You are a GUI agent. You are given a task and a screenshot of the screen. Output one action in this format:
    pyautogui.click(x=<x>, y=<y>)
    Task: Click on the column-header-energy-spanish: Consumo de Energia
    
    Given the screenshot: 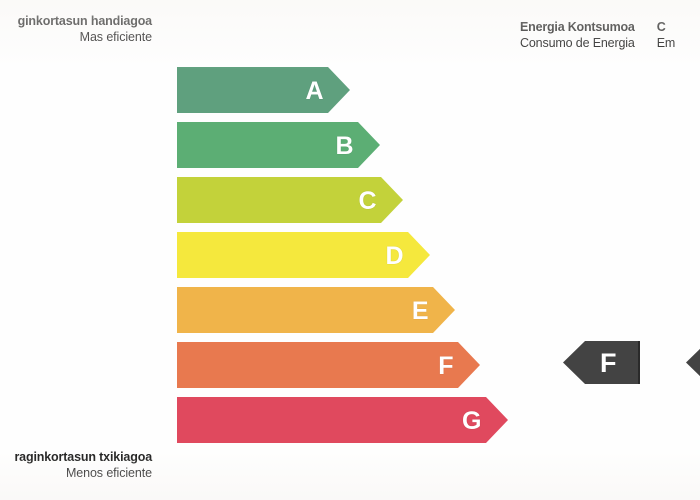 What is the action you would take?
    pyautogui.click(x=577, y=43)
    